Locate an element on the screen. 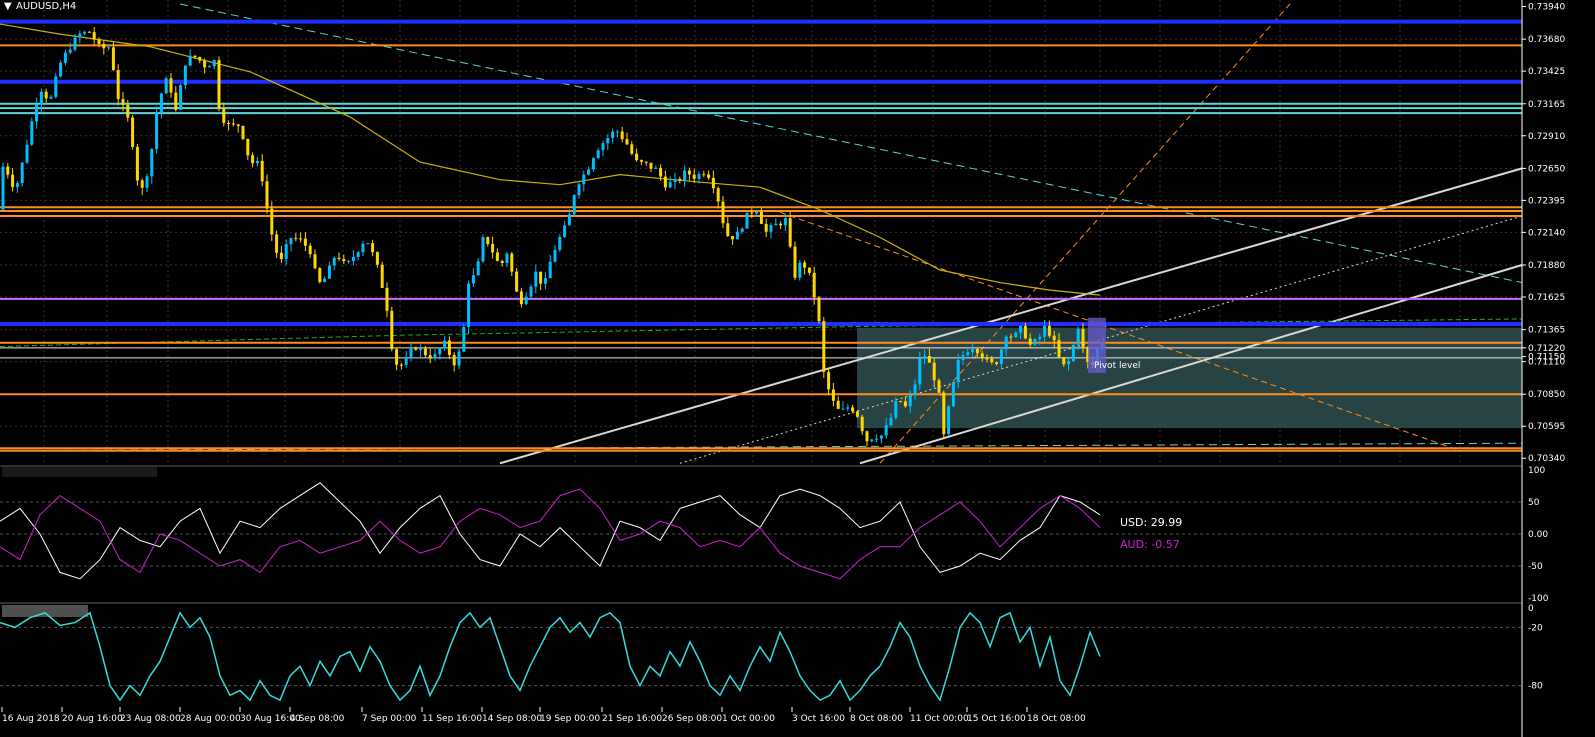 Image resolution: width=1595 pixels, height=737 pixels. indicator1-series-line is located at coordinates (550, 531).